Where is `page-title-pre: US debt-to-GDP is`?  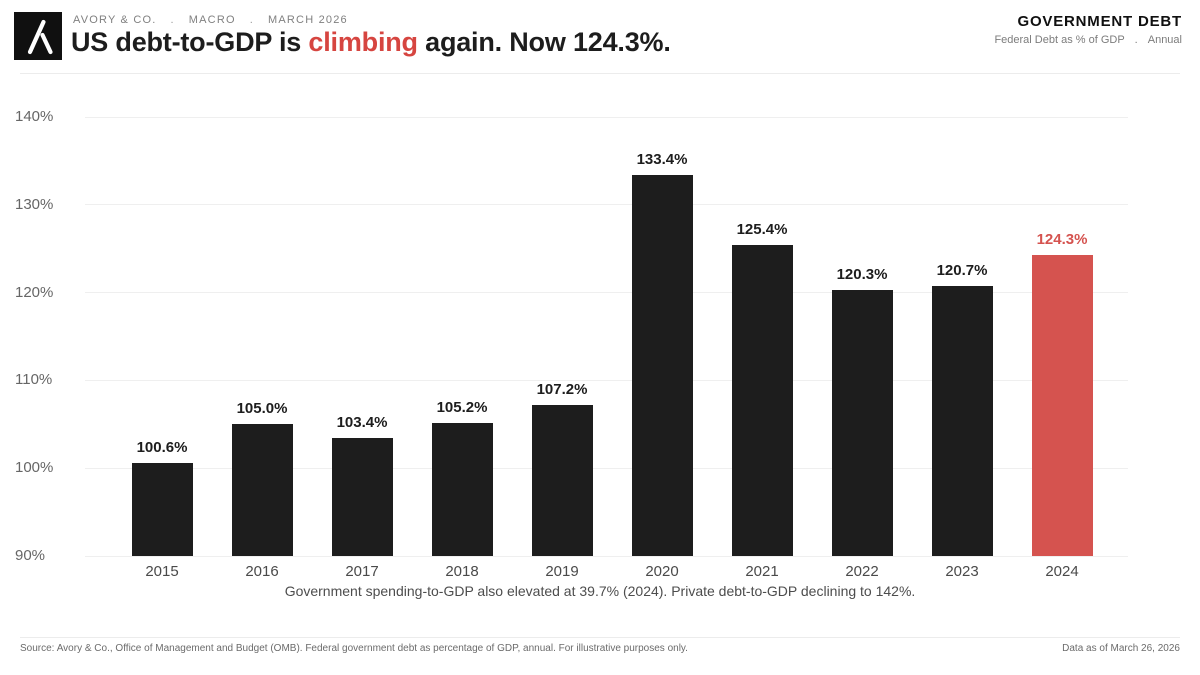 page-title-pre: US debt-to-GDP is is located at coordinates (190, 42).